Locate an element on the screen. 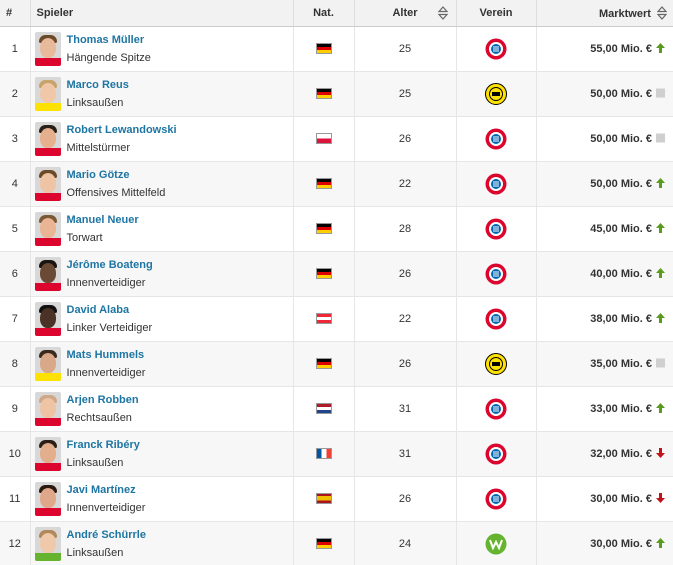 The height and width of the screenshot is (565, 673). market-value: 33,00 Mio. € is located at coordinates (621, 408).